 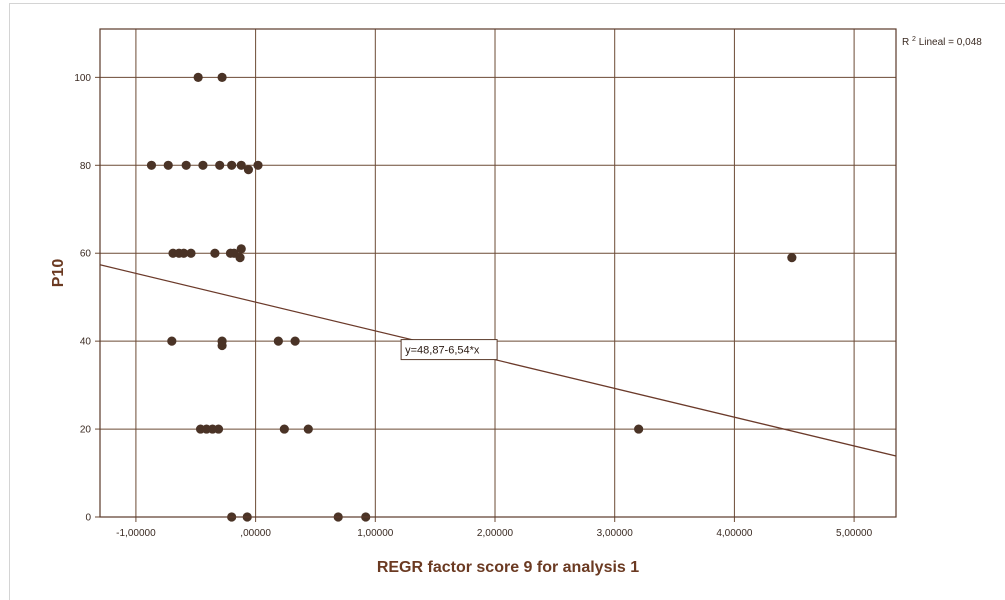 I want to click on y-tick-label: 100, so click(x=82, y=78).